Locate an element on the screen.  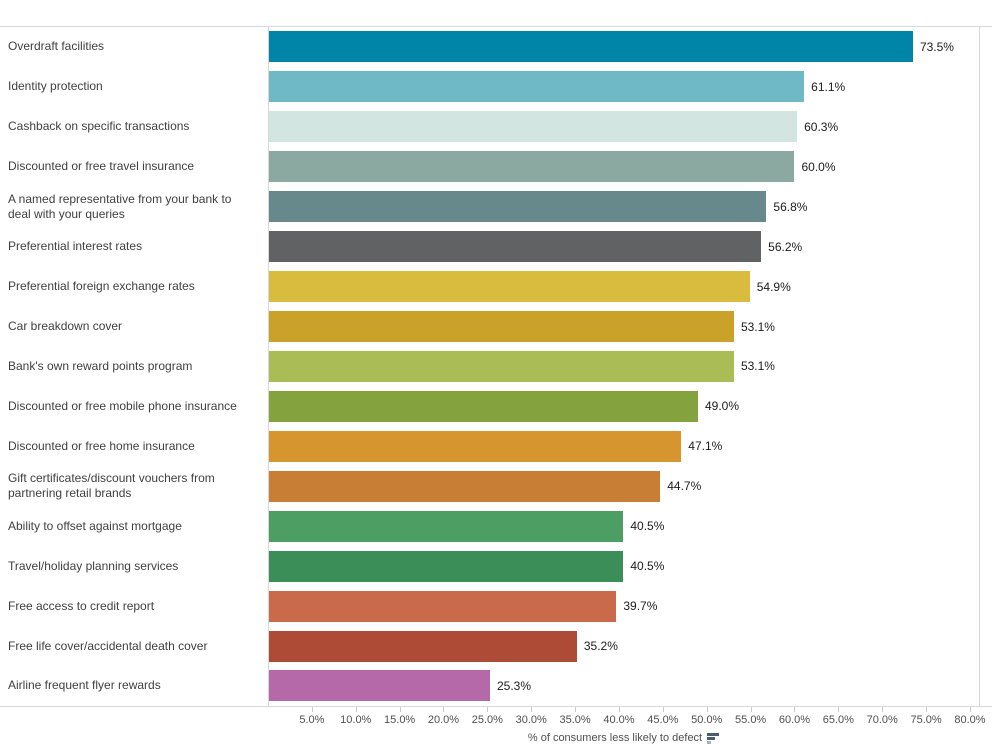
category-label: Overdraft facilities is located at coordinates (56, 46).